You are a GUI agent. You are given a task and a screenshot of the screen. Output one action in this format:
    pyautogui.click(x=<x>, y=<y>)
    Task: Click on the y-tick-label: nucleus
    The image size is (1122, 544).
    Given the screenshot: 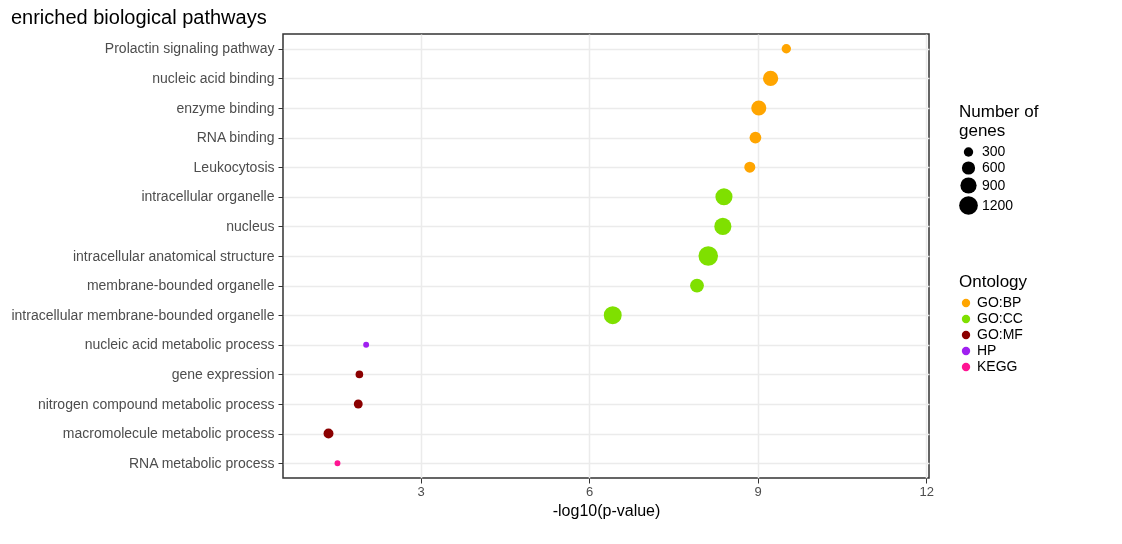 What is the action you would take?
    pyautogui.click(x=250, y=225)
    